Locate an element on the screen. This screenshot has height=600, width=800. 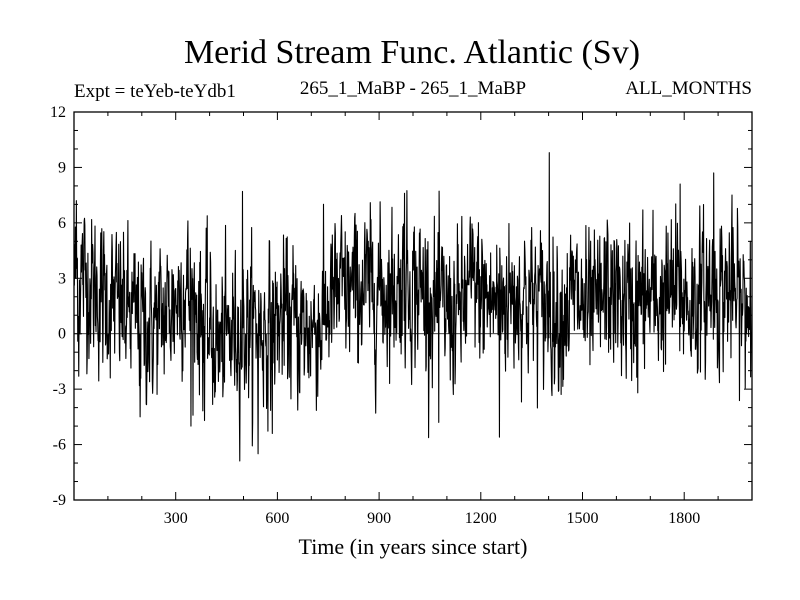
period-label: 265_1_MaBP - 265_1_MaBP is located at coordinates (413, 88).